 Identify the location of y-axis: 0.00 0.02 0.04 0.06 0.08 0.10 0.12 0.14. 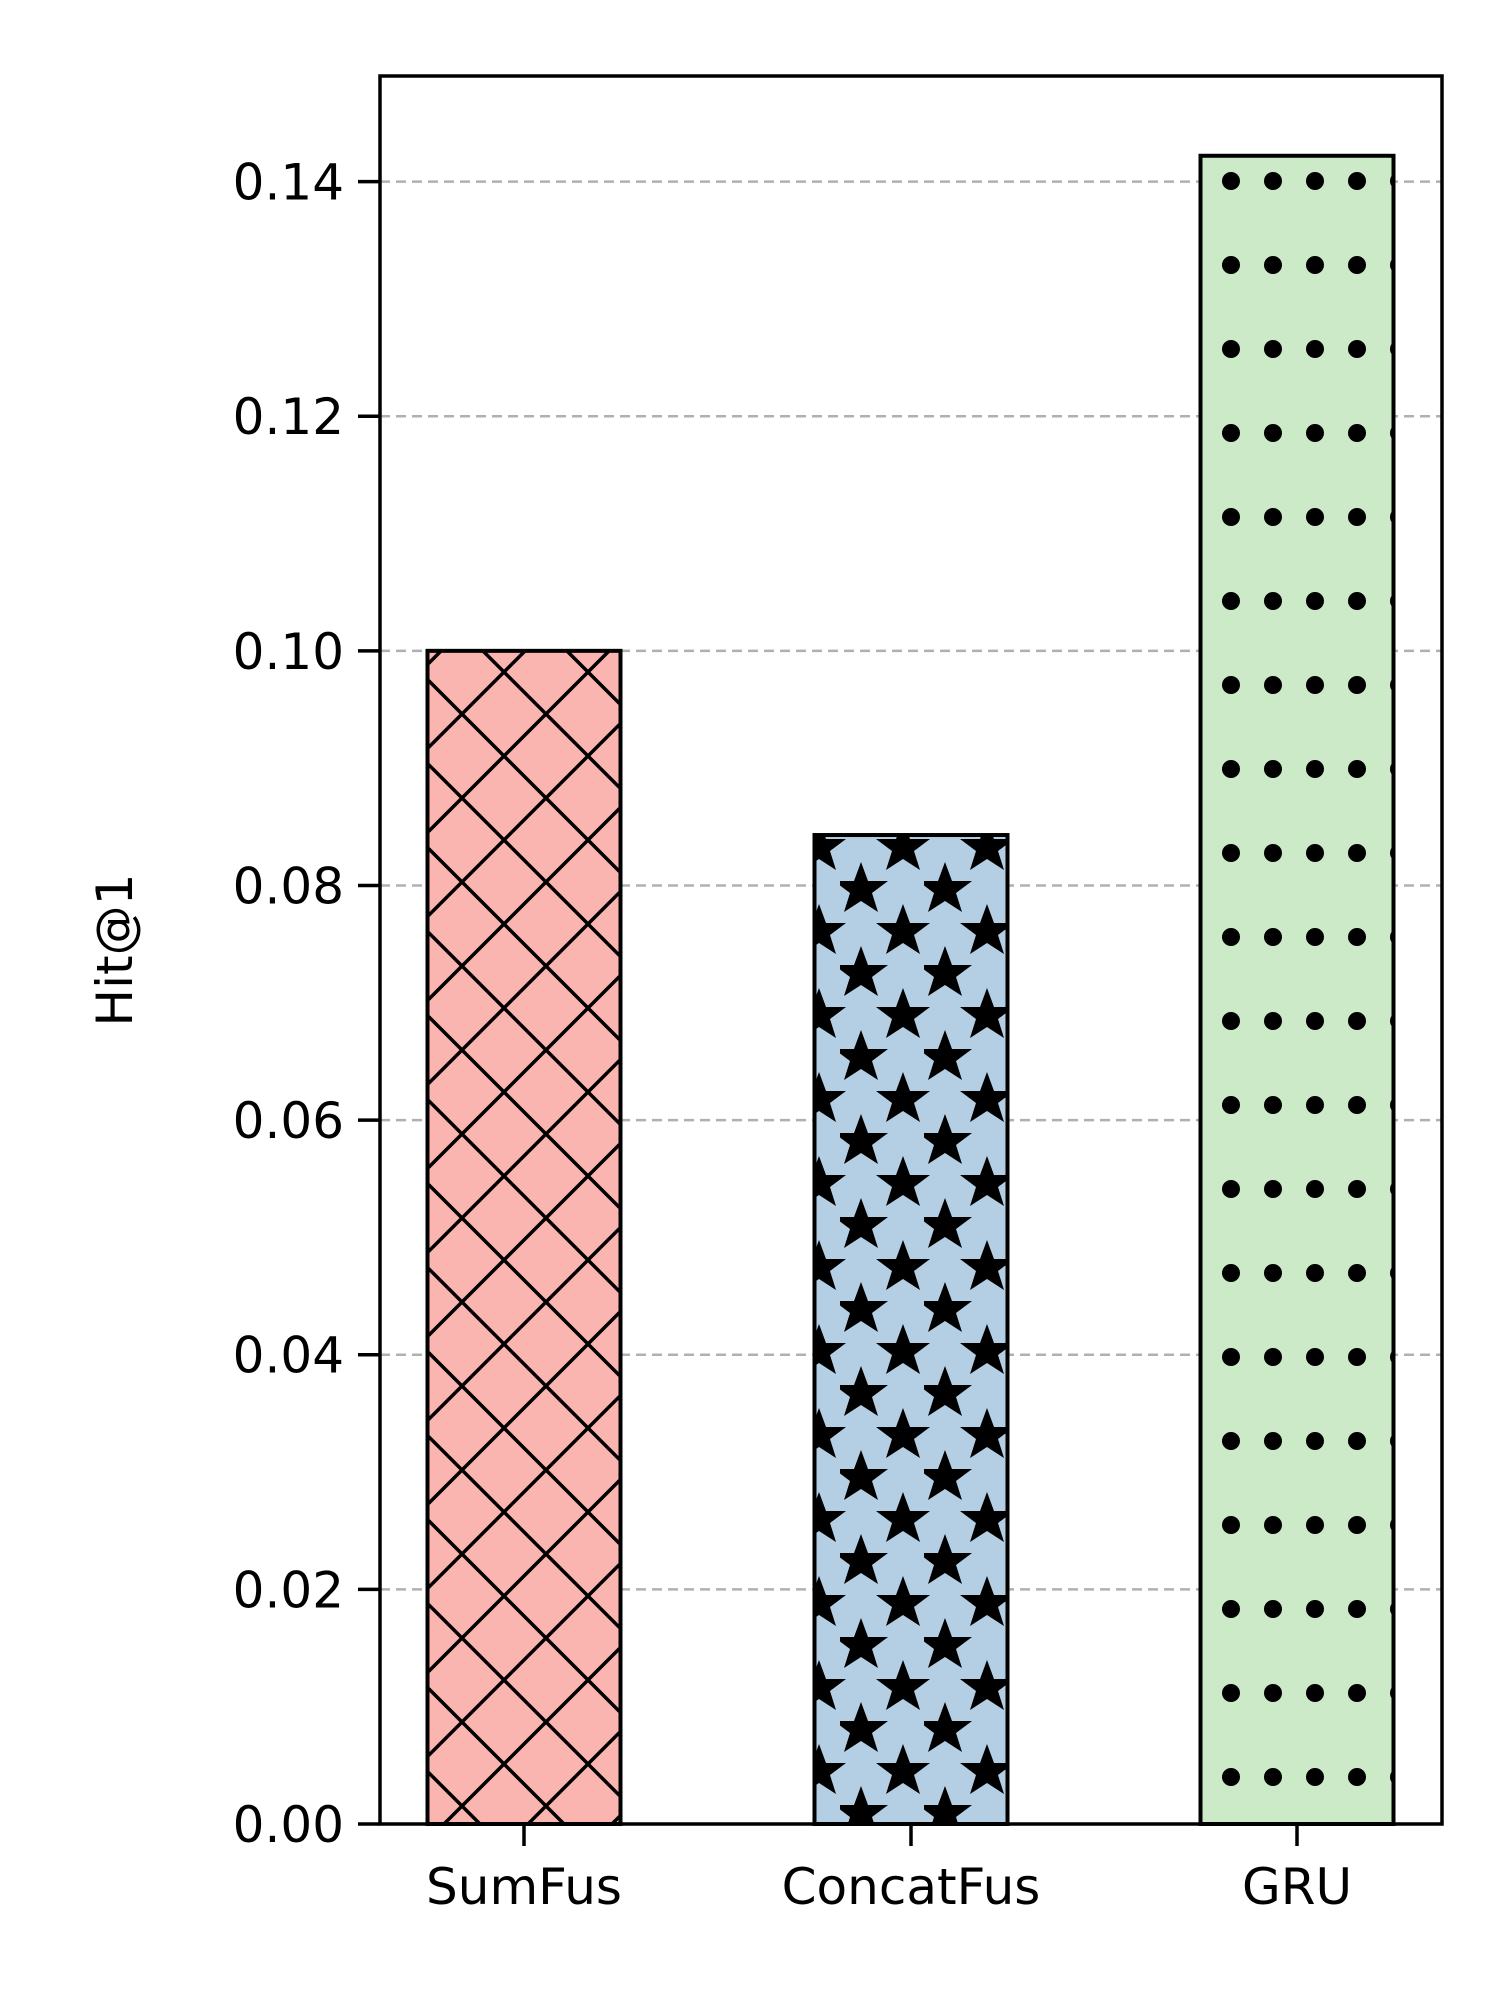
(306, 1004).